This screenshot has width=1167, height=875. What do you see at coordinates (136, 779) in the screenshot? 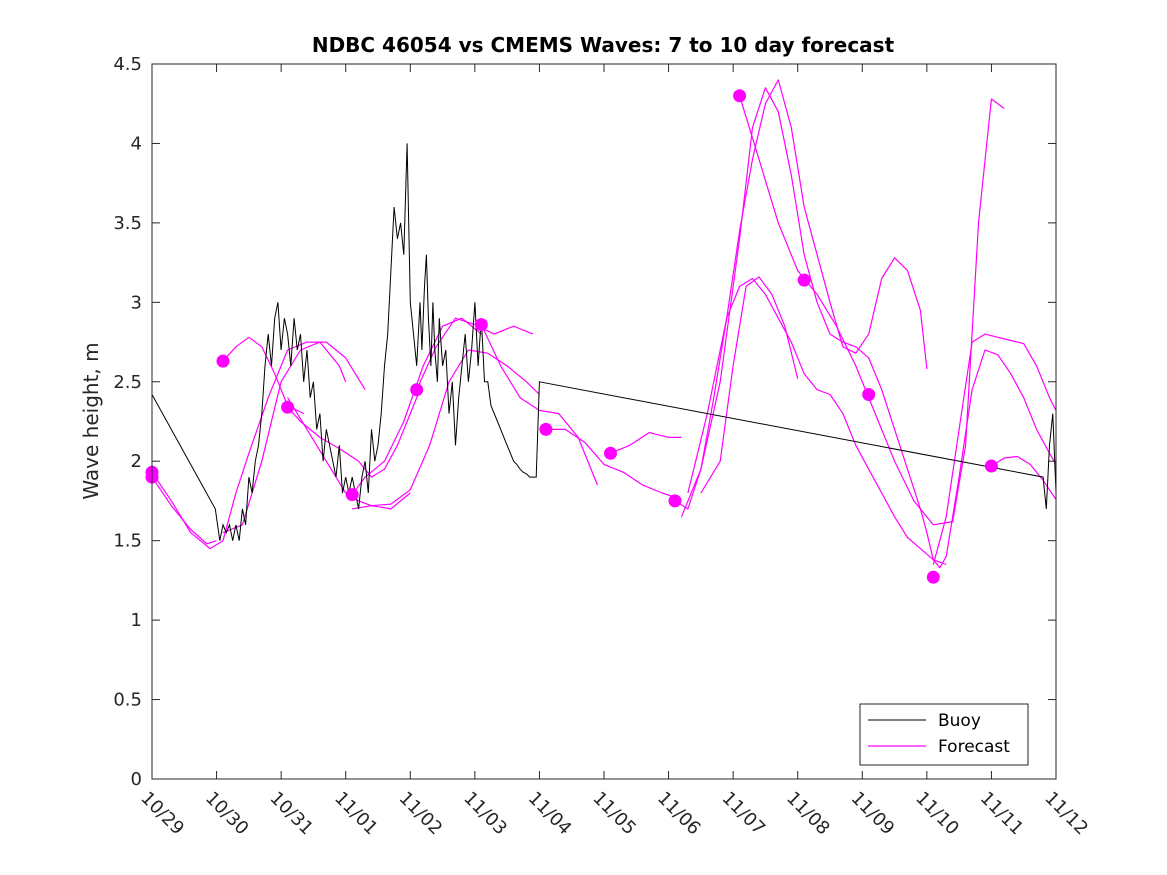
I see `y-tick-label: 0` at bounding box center [136, 779].